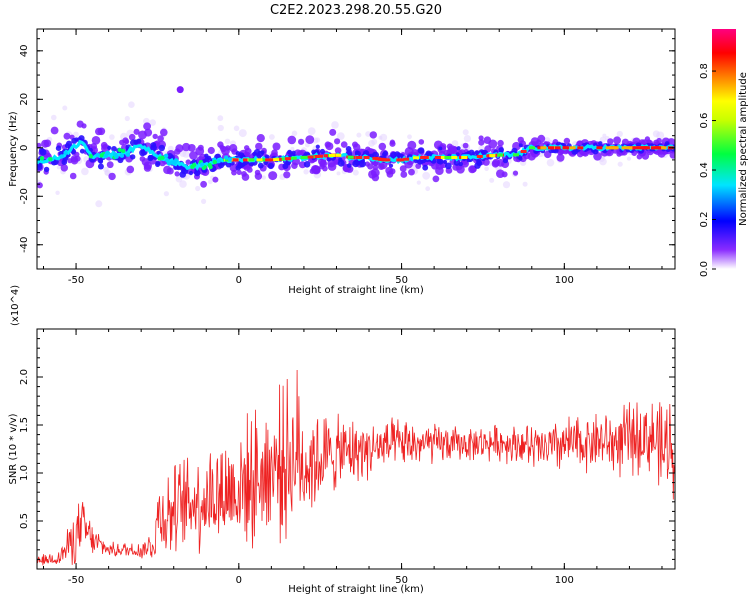  What do you see at coordinates (24, 377) in the screenshot?
I see `snr-ytick-label: 2.0` at bounding box center [24, 377].